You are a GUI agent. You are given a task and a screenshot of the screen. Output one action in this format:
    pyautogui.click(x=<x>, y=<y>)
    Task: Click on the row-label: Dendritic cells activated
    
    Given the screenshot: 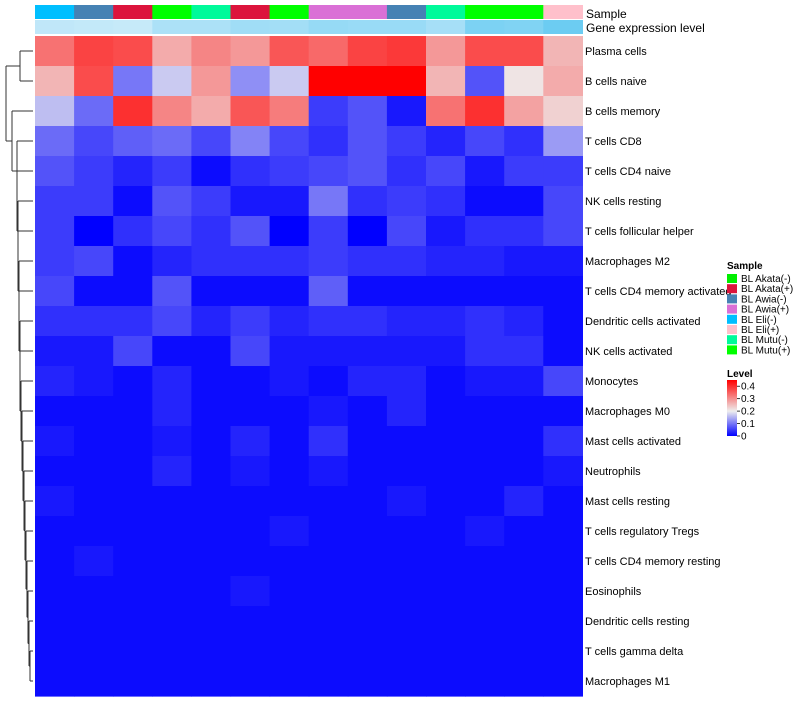 What is the action you would take?
    pyautogui.click(x=643, y=322)
    